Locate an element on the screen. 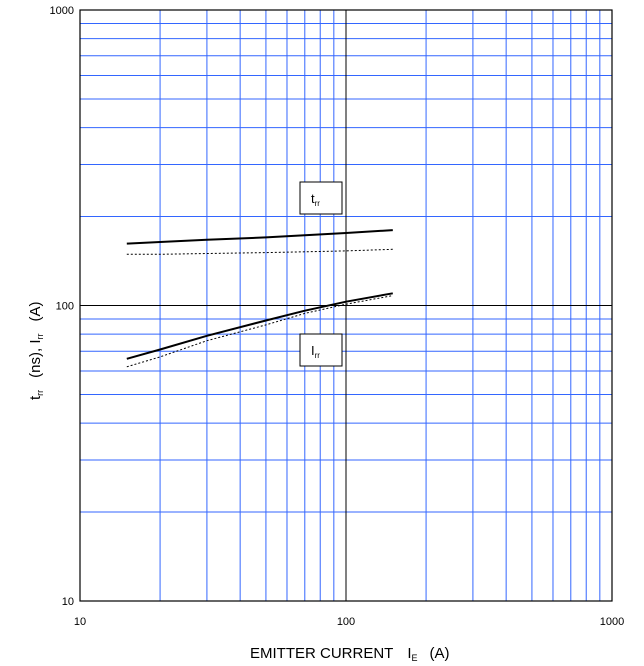 The height and width of the screenshot is (666, 644). annotation-irr-sub: rr is located at coordinates (318, 355).